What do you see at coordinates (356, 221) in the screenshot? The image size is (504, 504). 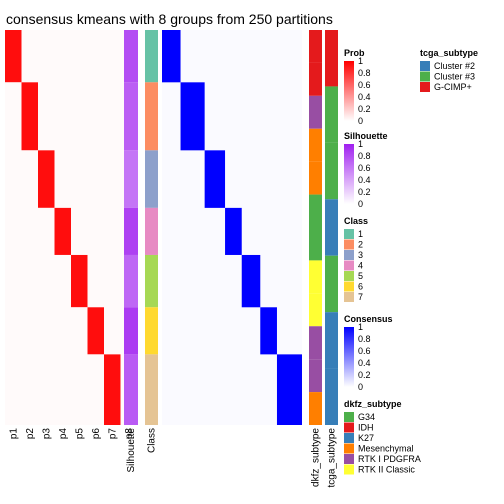 I see `class-legend-title: Class` at bounding box center [356, 221].